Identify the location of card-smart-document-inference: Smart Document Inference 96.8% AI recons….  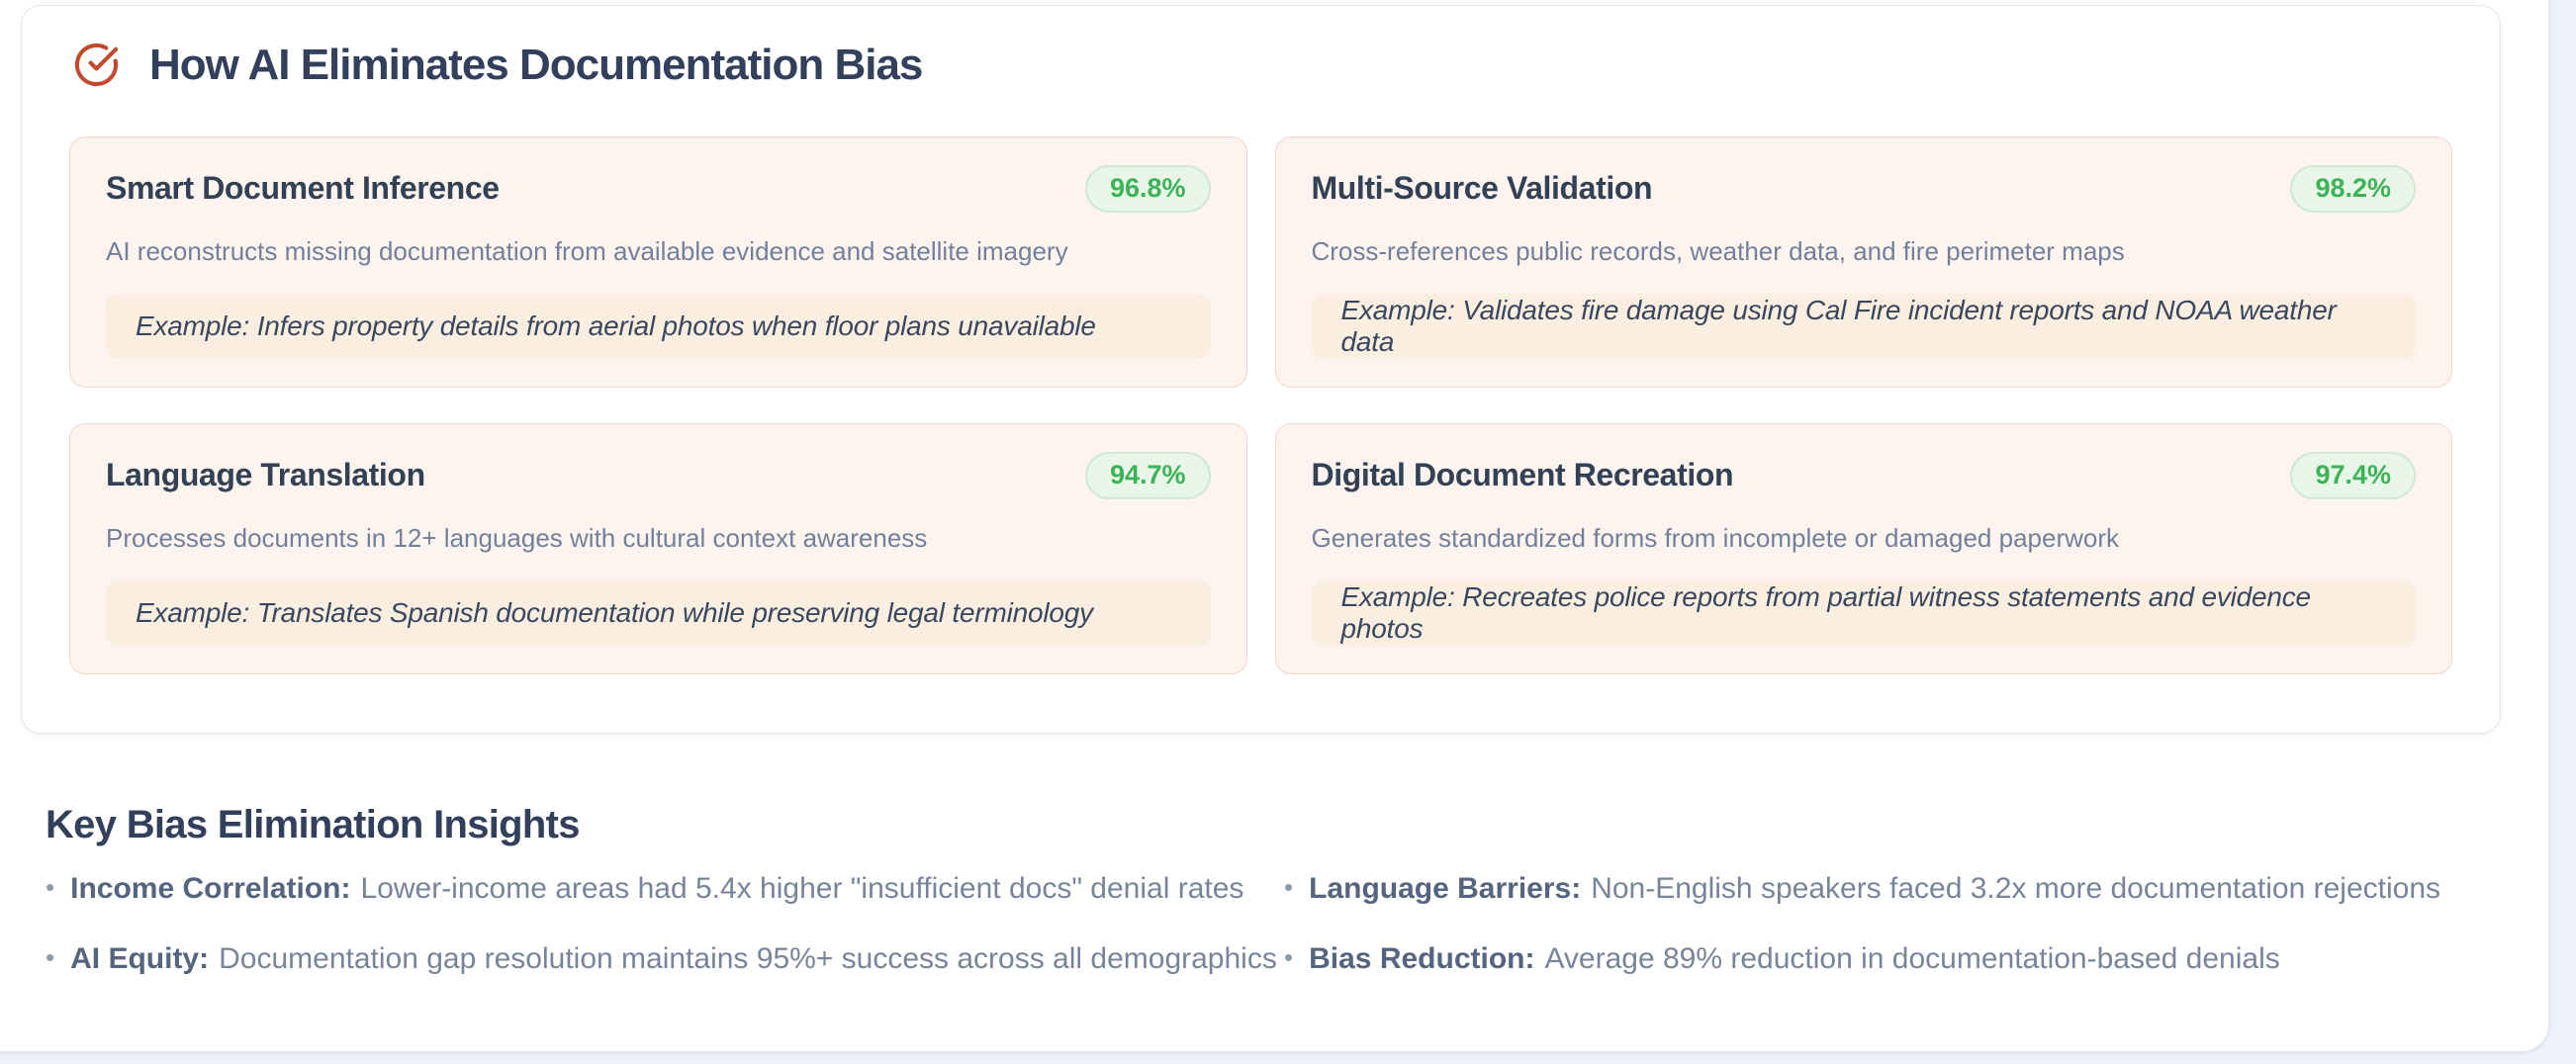
(658, 262).